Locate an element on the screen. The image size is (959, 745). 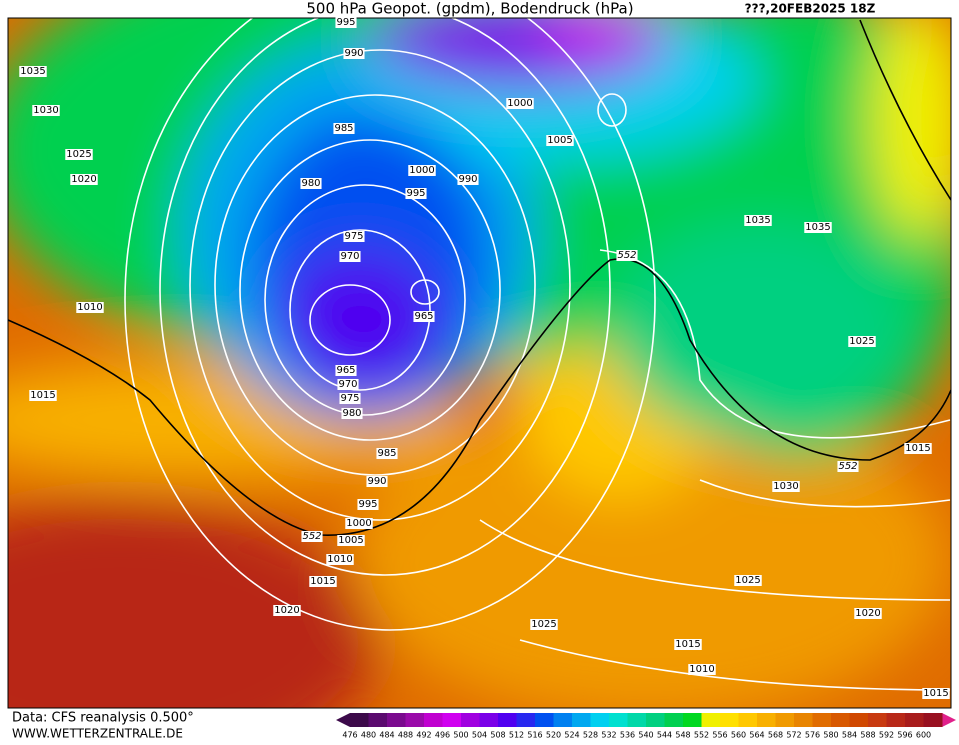
isobar-label: 1035 is located at coordinates (757, 220).